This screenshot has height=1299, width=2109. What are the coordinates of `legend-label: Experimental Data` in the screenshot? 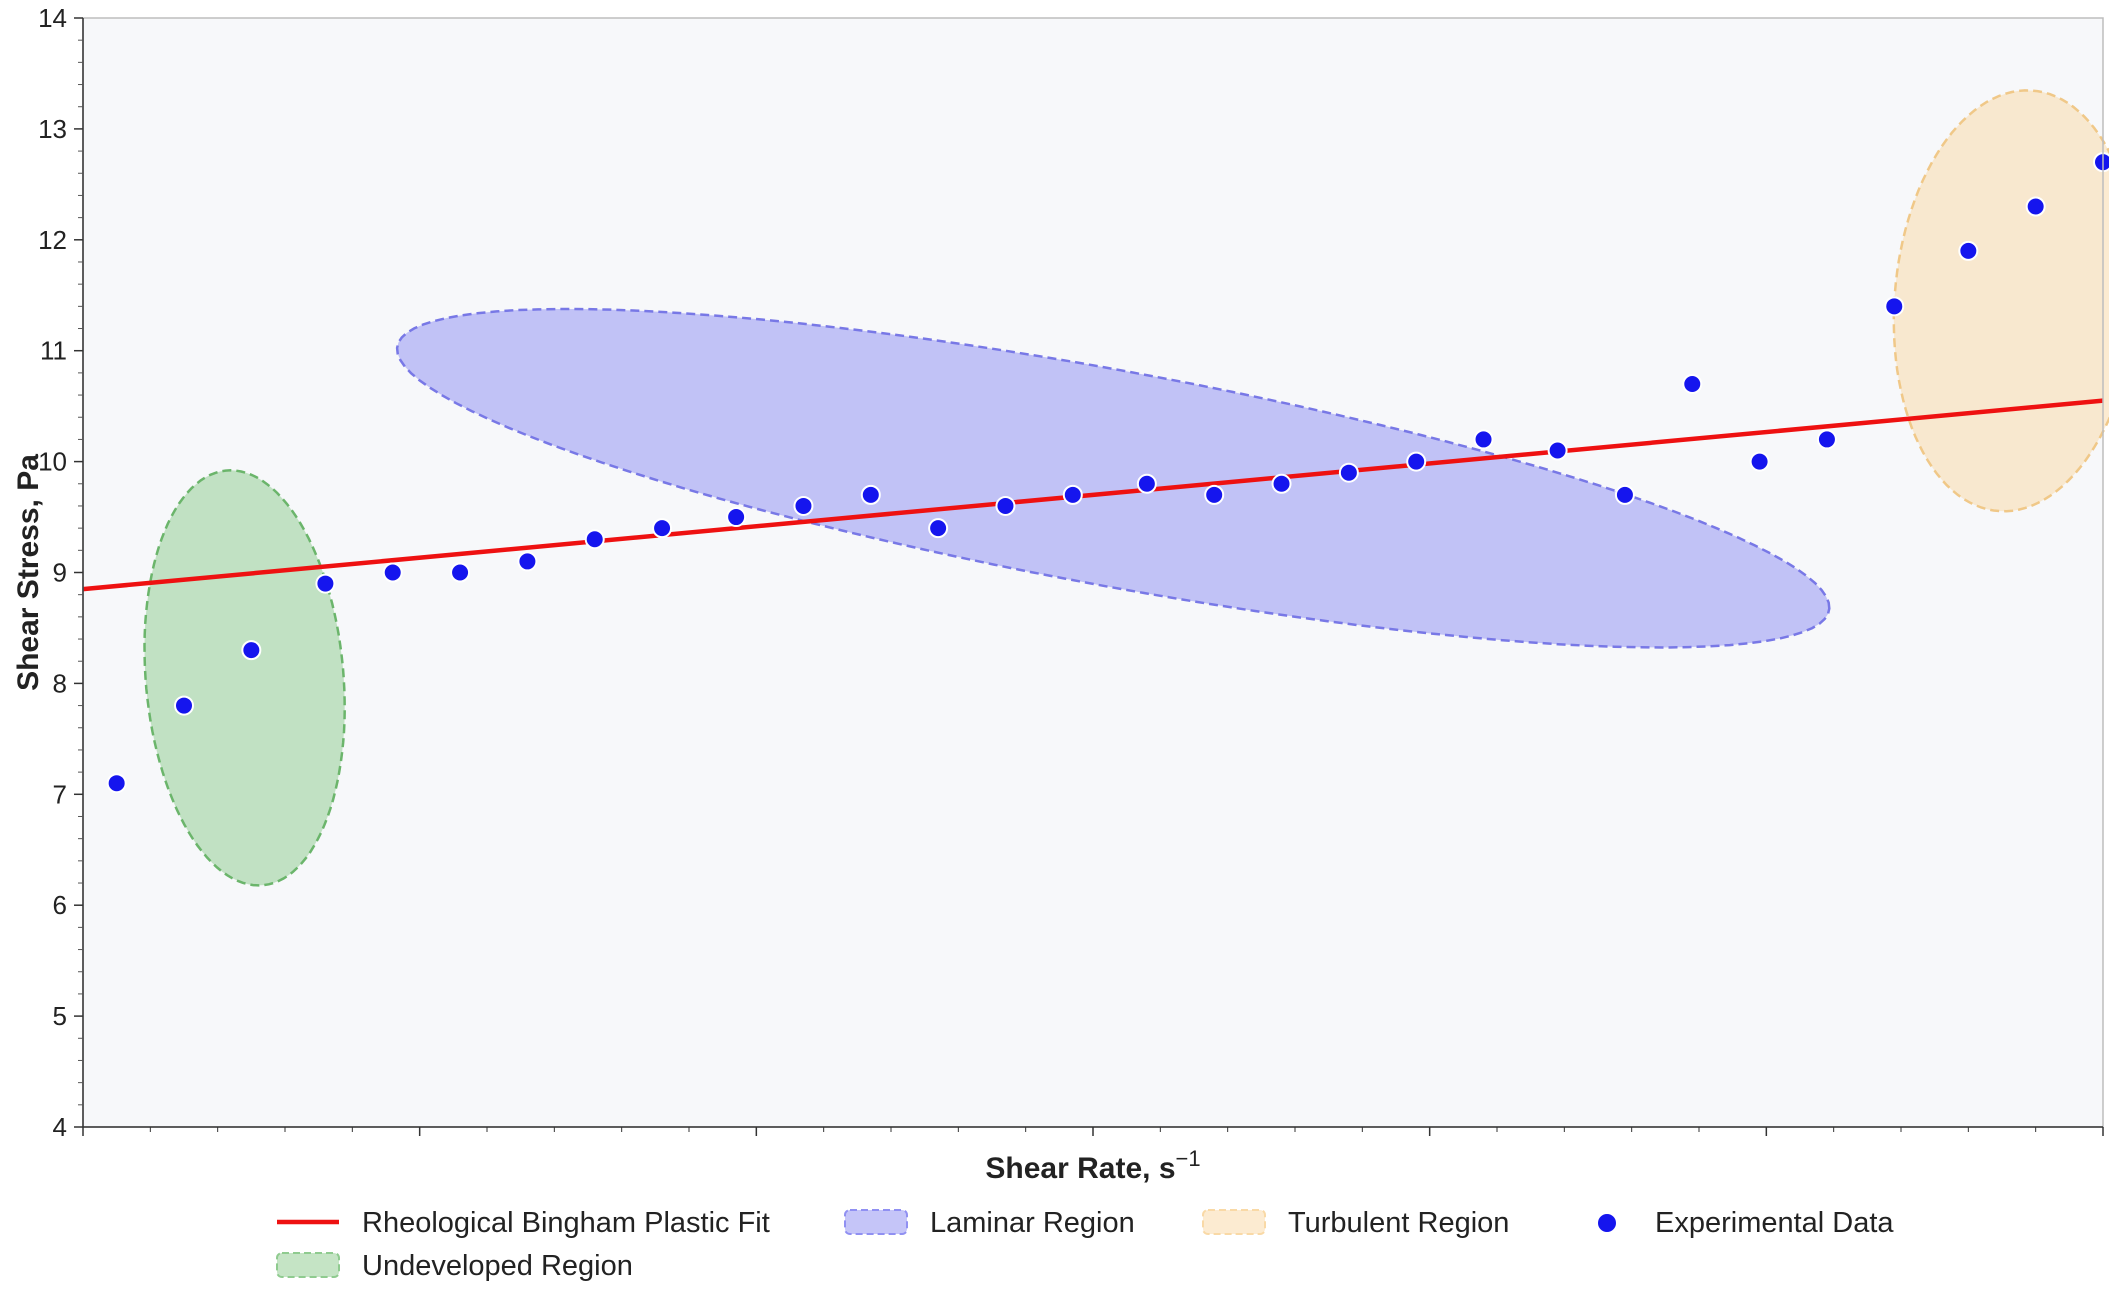 It's located at (1774, 1223).